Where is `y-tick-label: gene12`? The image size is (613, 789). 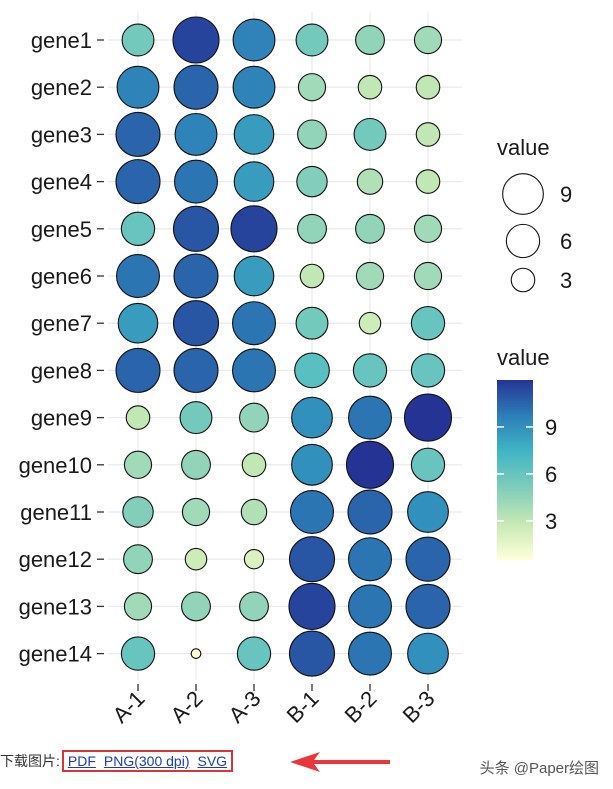
y-tick-label: gene12 is located at coordinates (55, 559).